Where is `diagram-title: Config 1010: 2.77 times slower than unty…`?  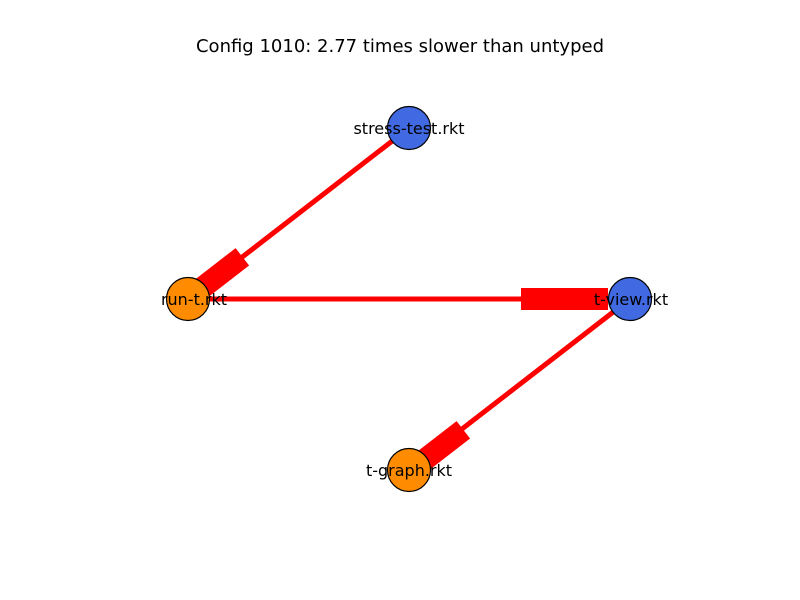 diagram-title: Config 1010: 2.77 times slower than unty… is located at coordinates (400, 46).